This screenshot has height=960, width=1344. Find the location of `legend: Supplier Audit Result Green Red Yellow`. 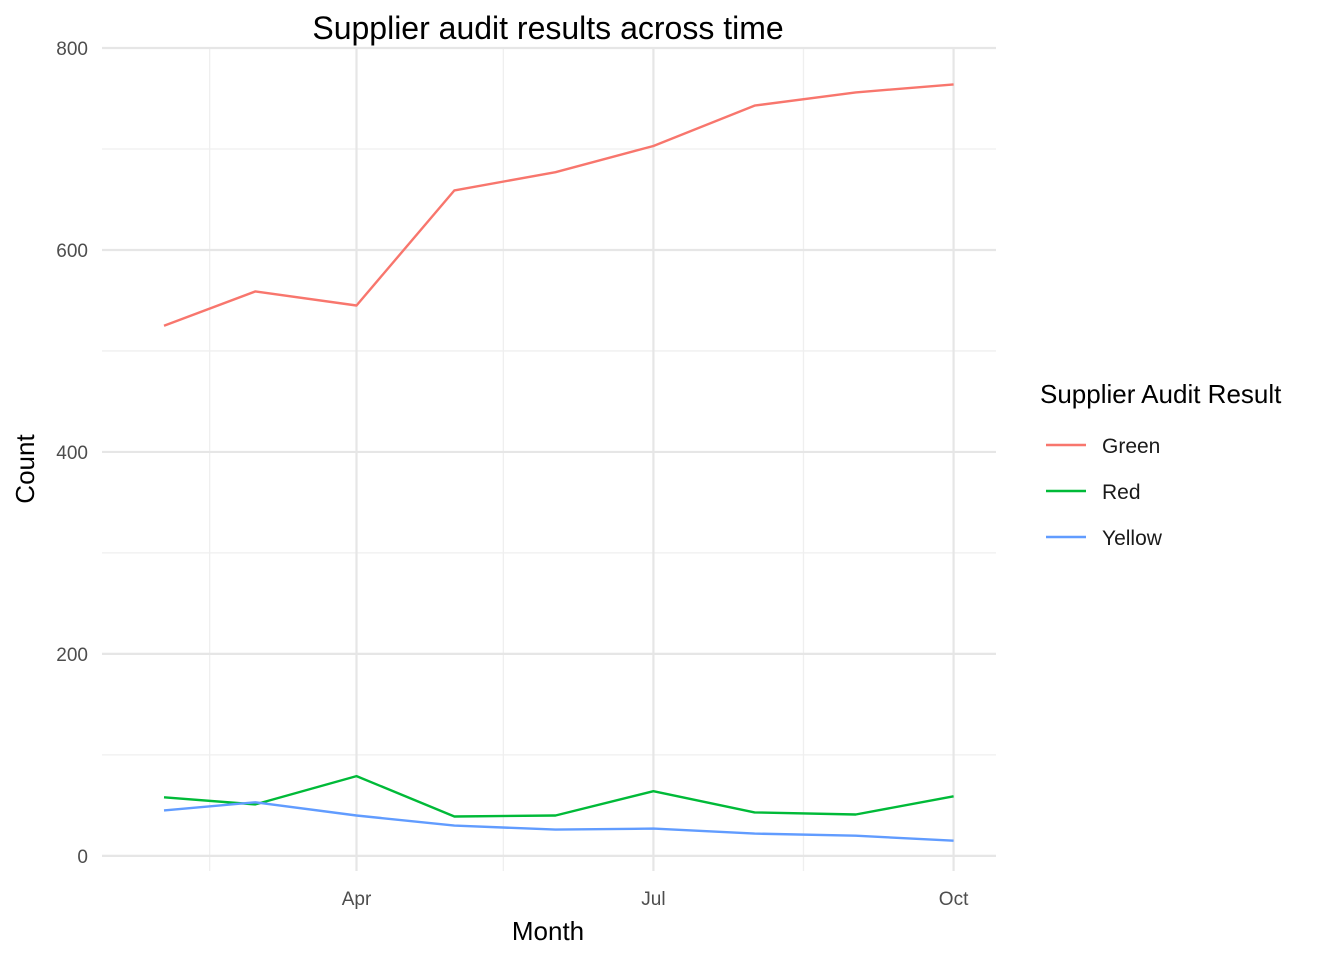

legend: Supplier Audit Result Green Red Yellow is located at coordinates (1161, 464).